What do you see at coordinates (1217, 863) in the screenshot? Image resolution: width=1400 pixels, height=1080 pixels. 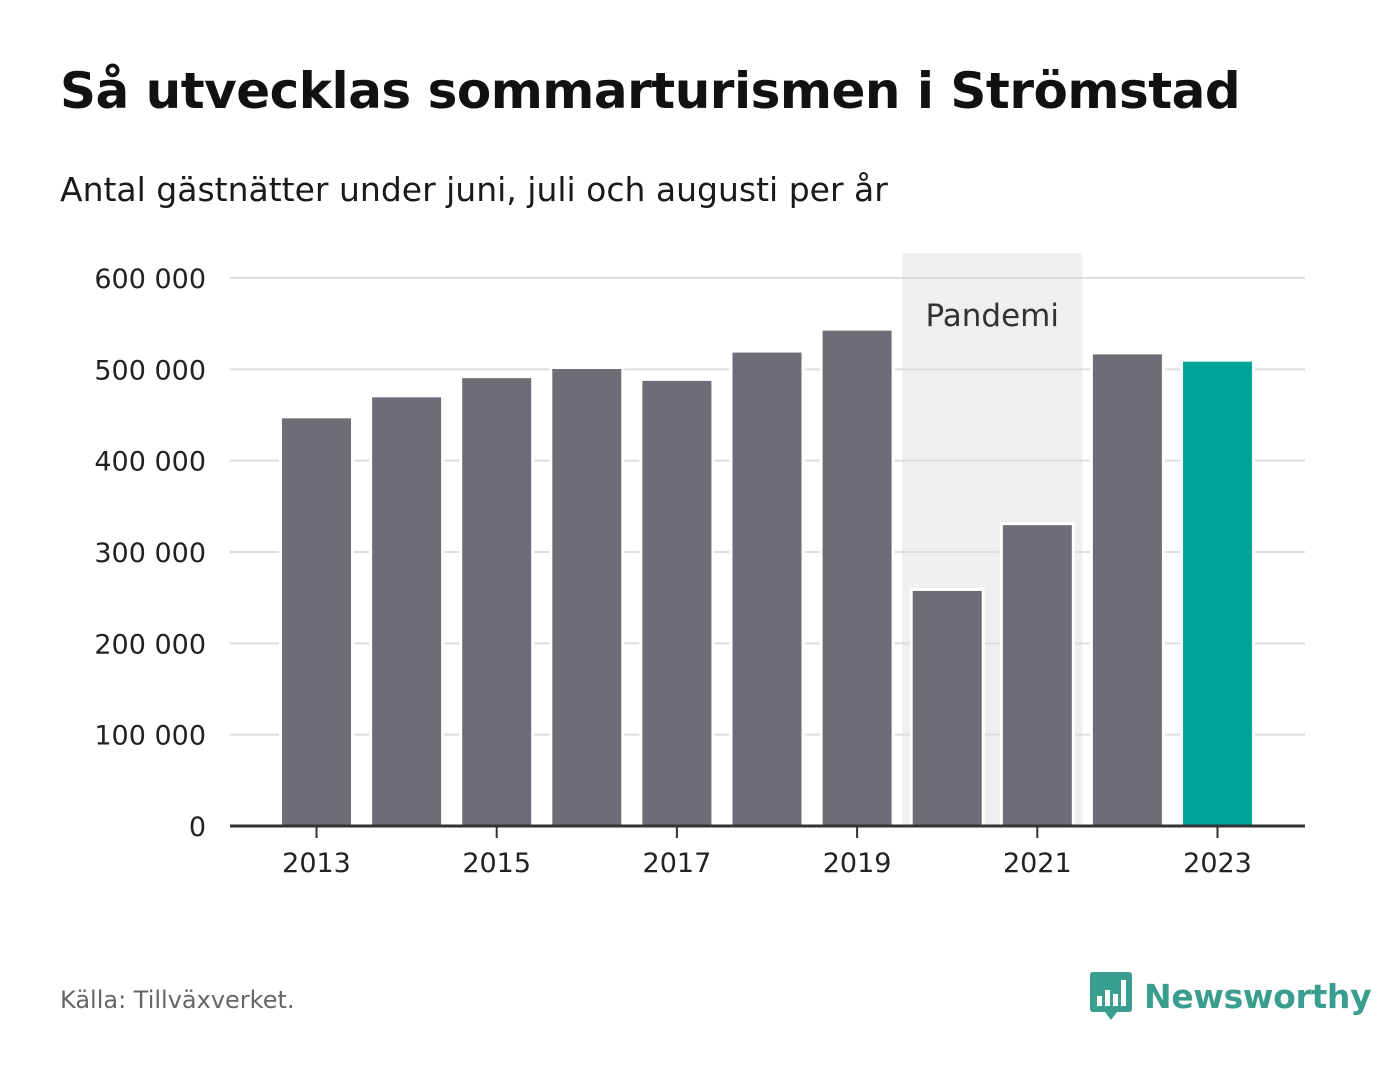 I see `x-tick-label: 2023` at bounding box center [1217, 863].